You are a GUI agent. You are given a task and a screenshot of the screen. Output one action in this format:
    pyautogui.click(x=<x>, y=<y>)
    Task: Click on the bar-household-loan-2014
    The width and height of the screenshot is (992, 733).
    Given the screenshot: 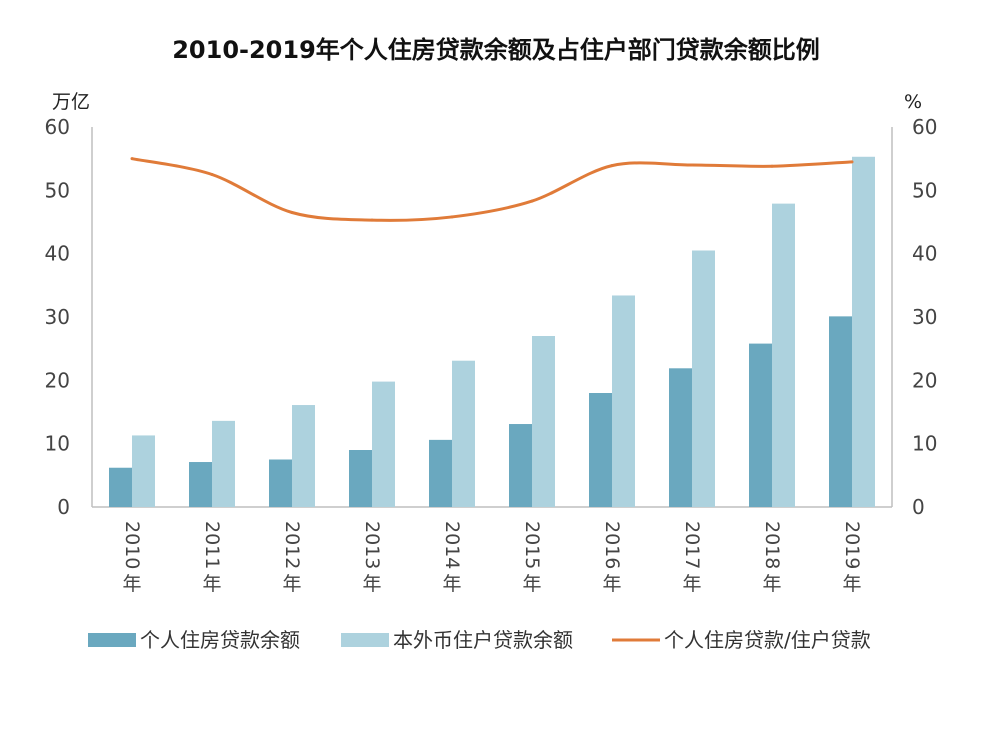 What is the action you would take?
    pyautogui.click(x=463, y=433)
    